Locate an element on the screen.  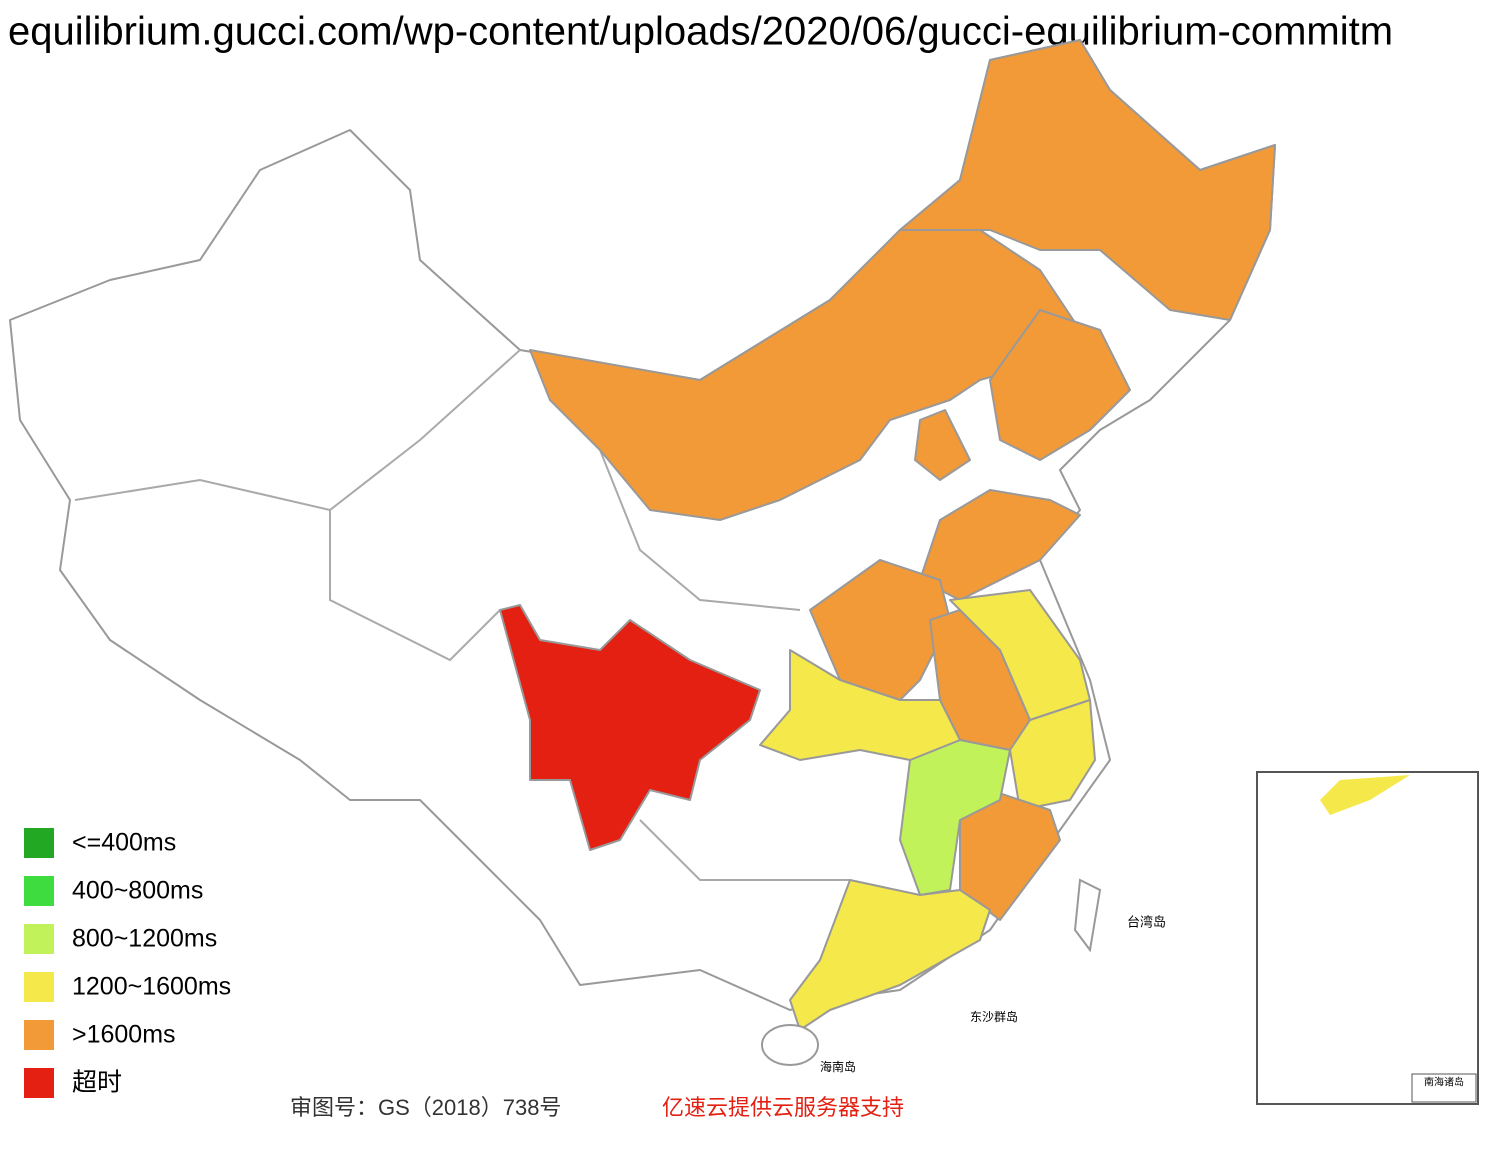
legend-label: 400~800ms is located at coordinates (137, 891).